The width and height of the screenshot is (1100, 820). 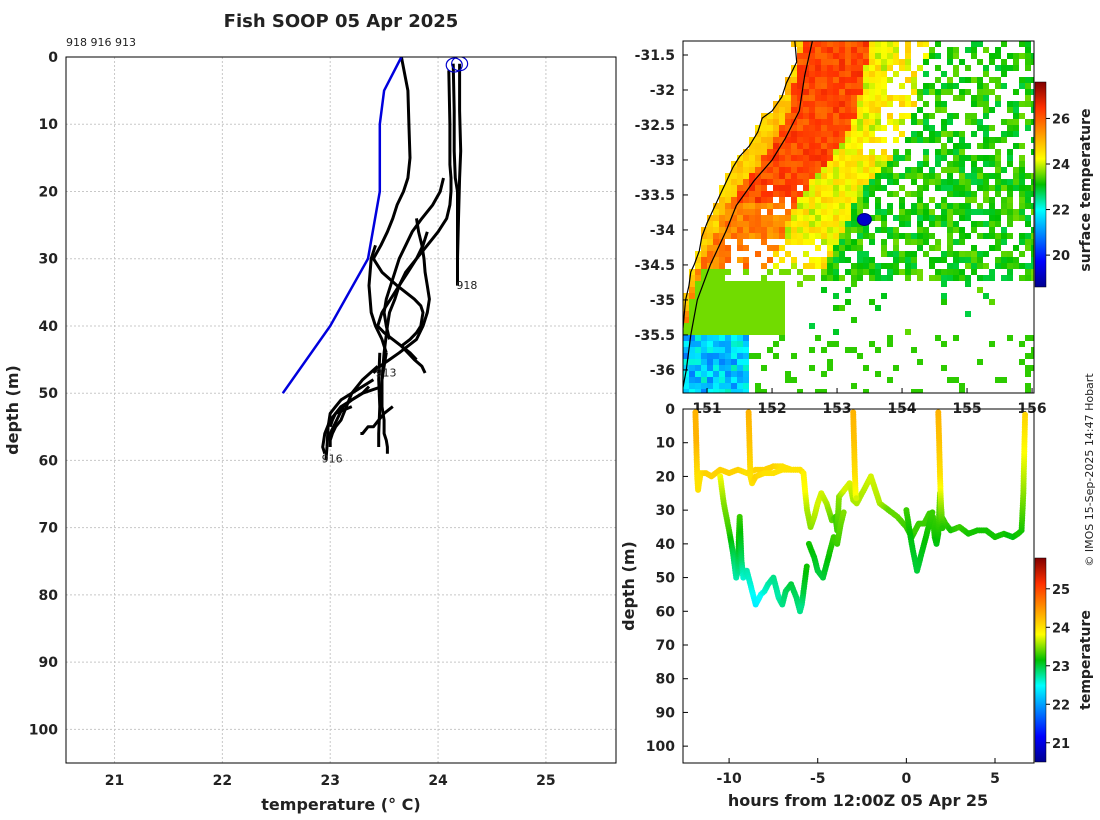 What do you see at coordinates (101, 42) in the screenshot?
I see `fish-ids-header: 918 916 913` at bounding box center [101, 42].